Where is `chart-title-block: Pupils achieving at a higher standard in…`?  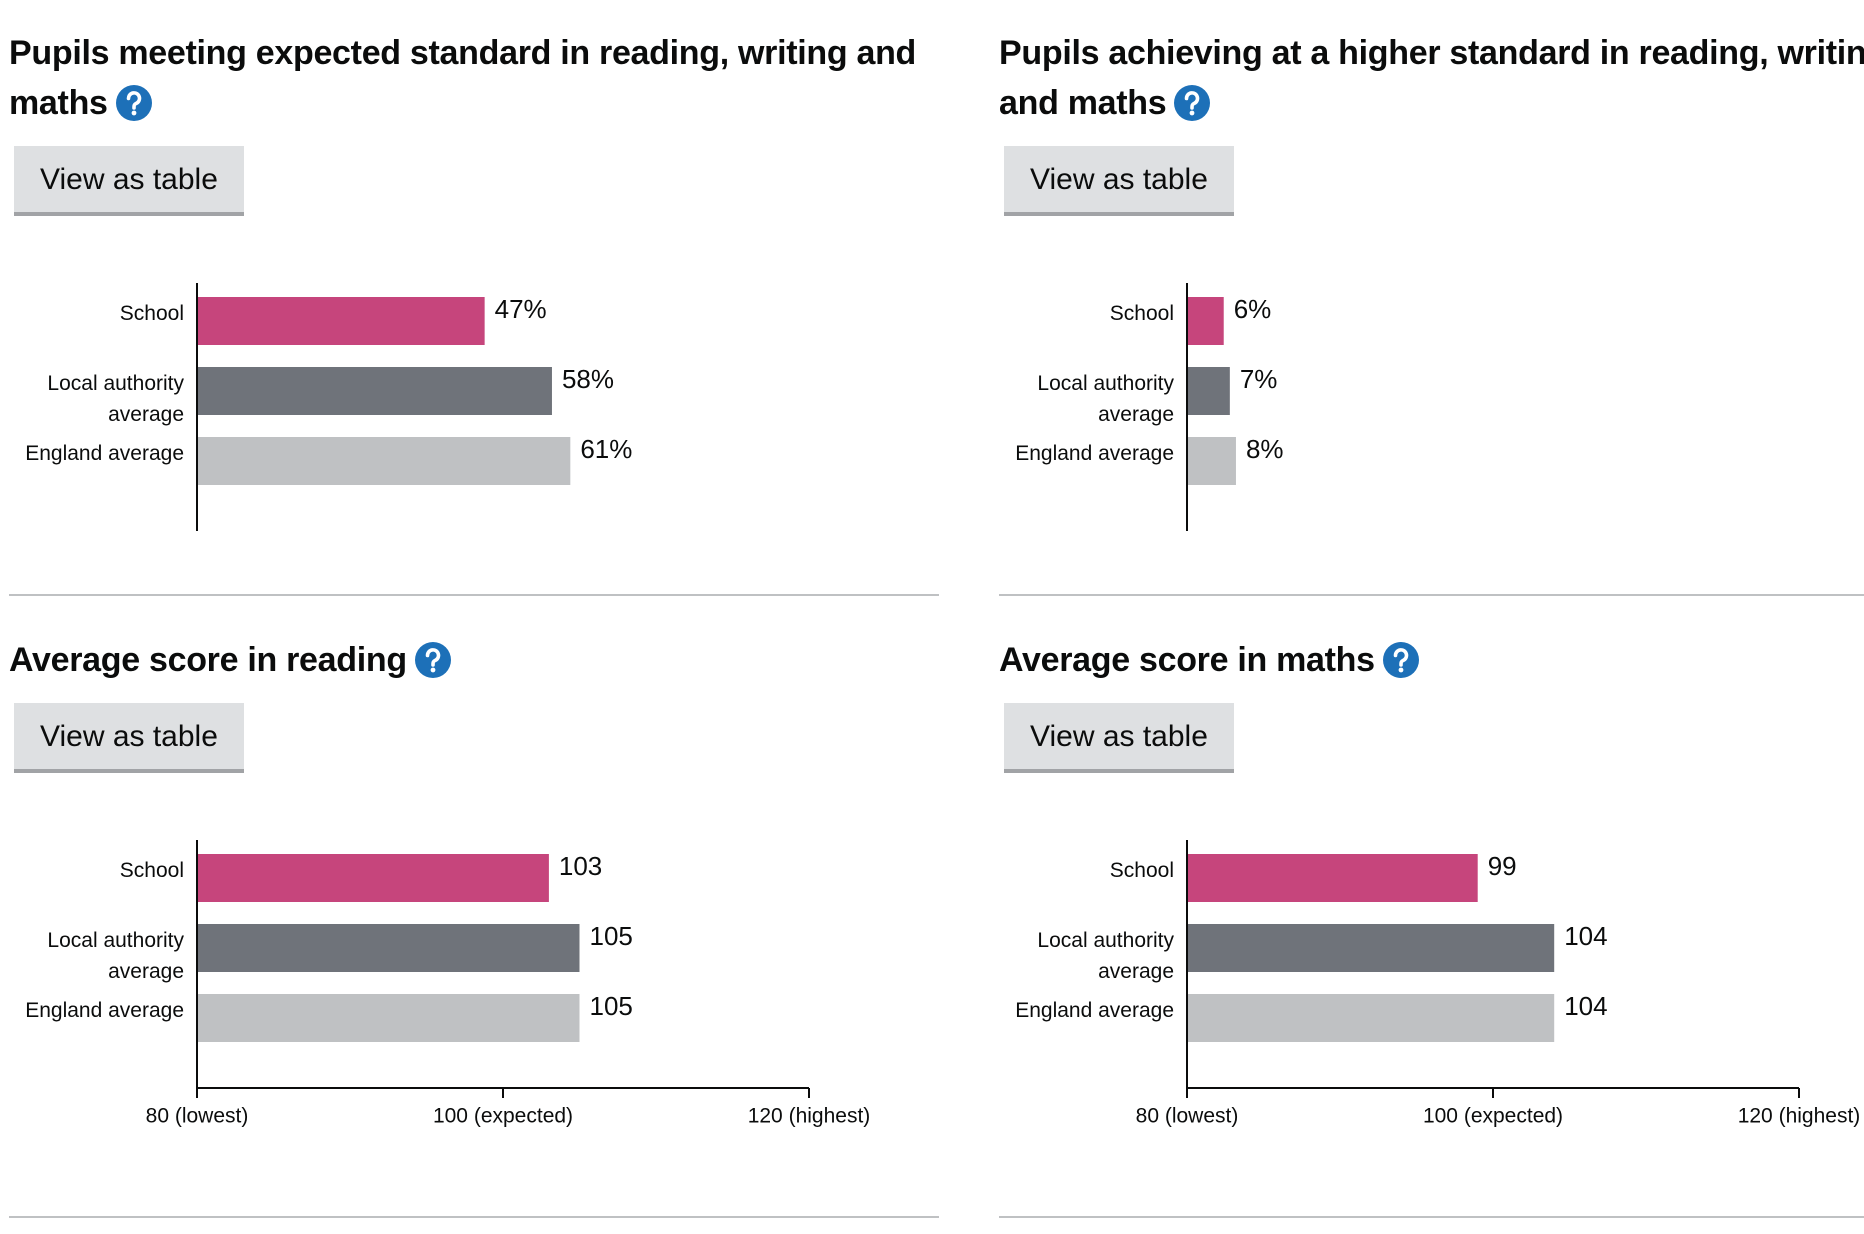 chart-title-block: Pupils achieving at a higher standard in… is located at coordinates (1431, 78).